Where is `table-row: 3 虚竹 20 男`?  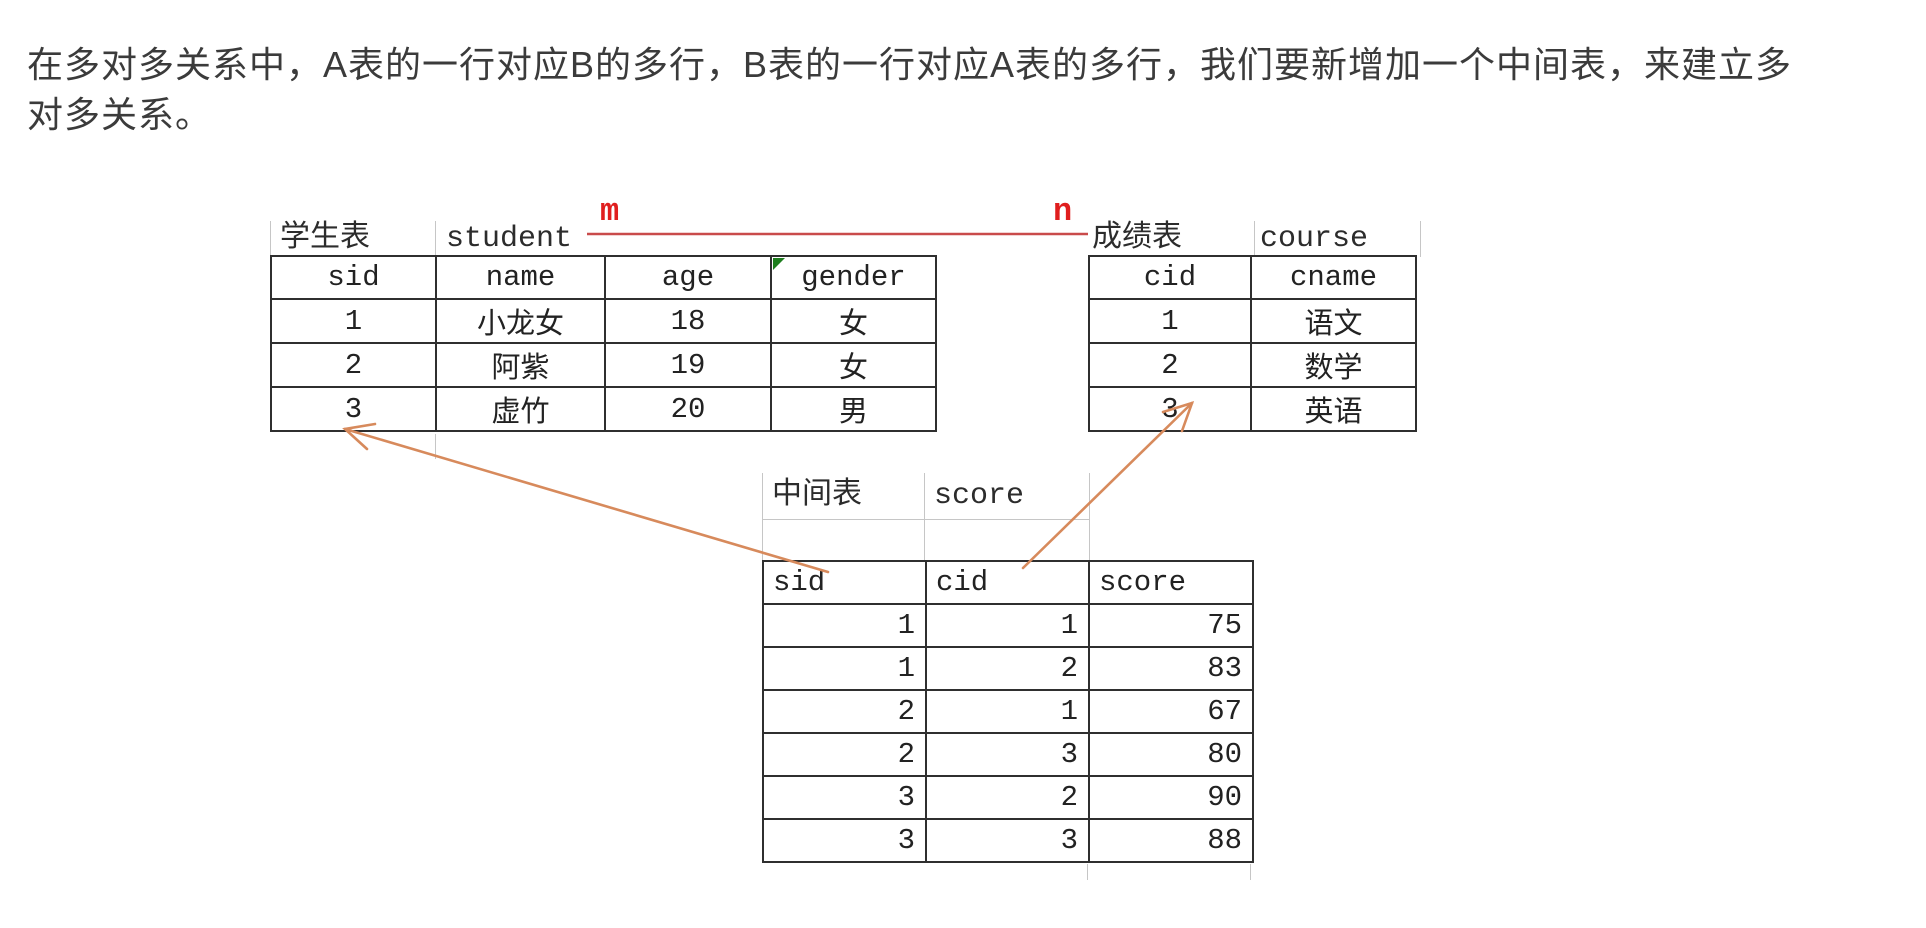 table-row: 3 虚竹 20 男 is located at coordinates (603, 409).